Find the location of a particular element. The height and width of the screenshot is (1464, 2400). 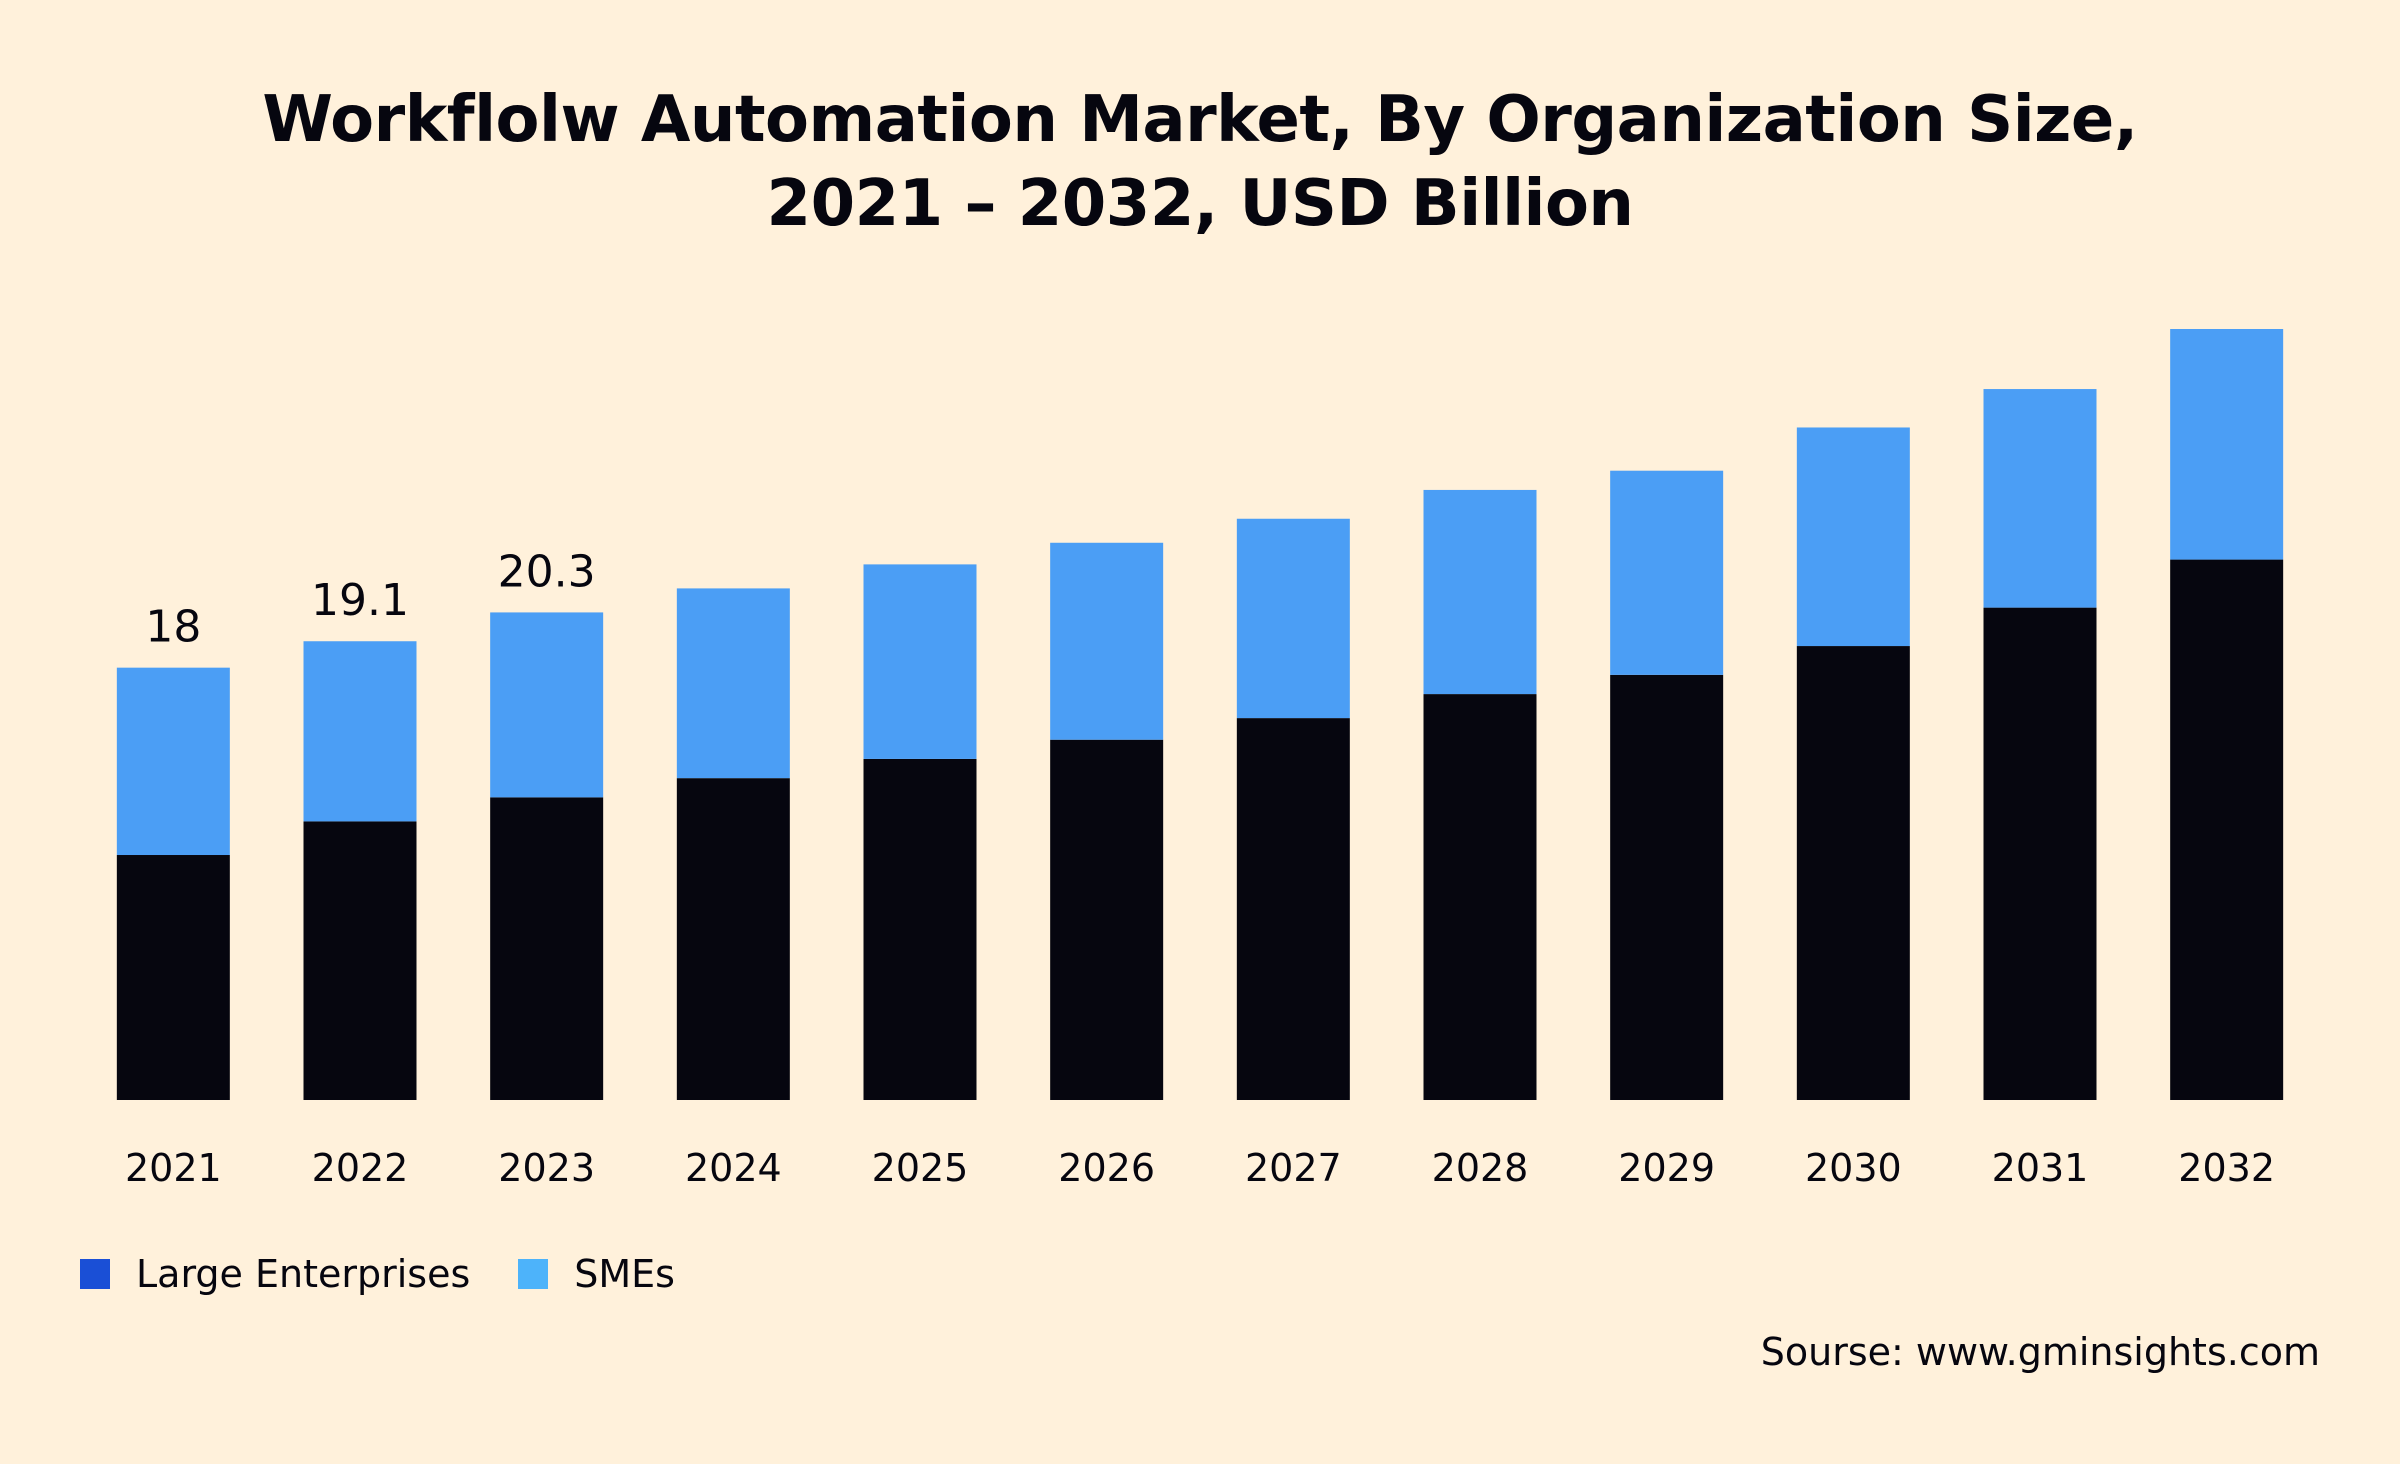

legend: Large Enterprises SMEs is located at coordinates (401, 1274).